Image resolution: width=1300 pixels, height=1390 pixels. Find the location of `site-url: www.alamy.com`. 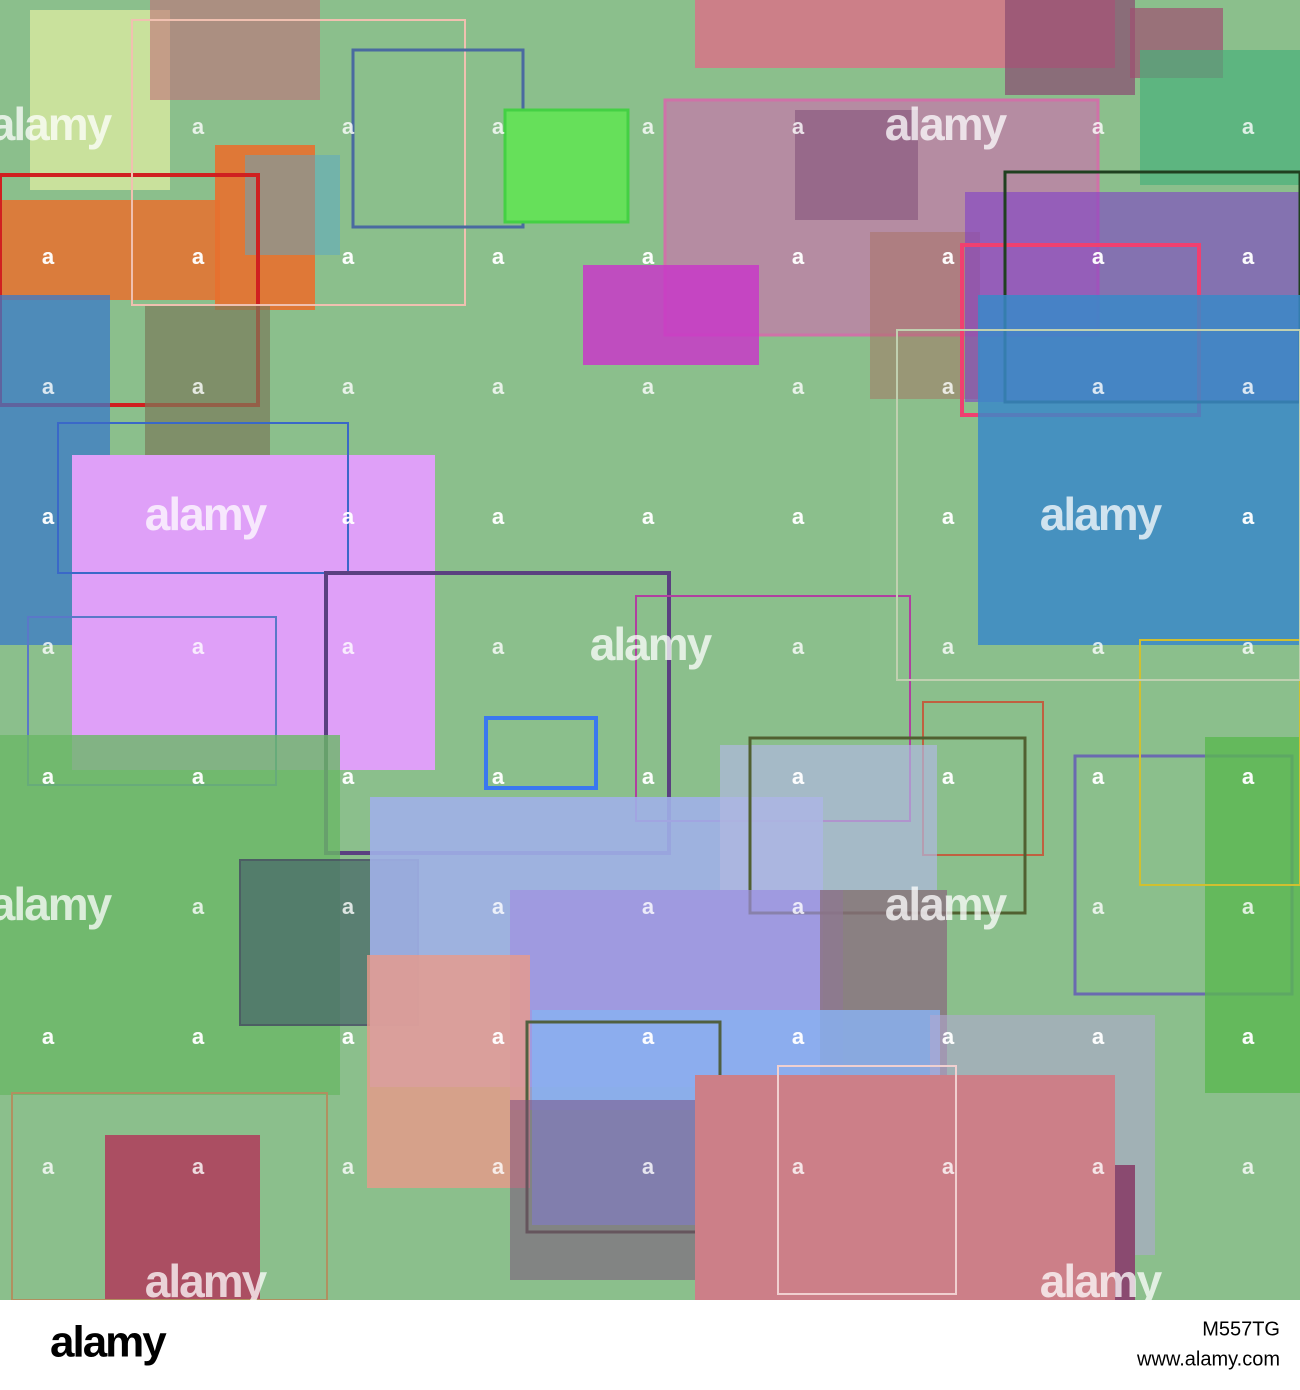

site-url: www.alamy.com is located at coordinates (1208, 1359).